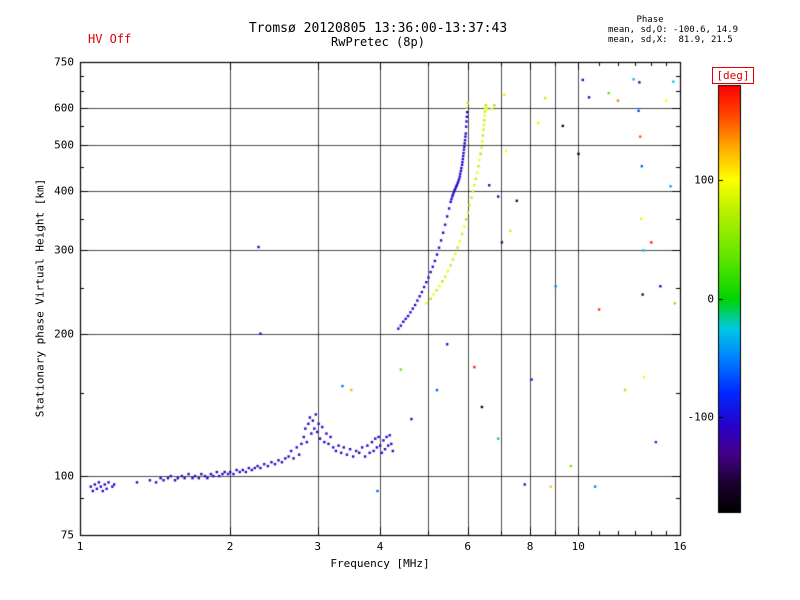 The image size is (800, 600). Describe the element at coordinates (230, 546) in the screenshot. I see `x-tick-label: 2` at that location.